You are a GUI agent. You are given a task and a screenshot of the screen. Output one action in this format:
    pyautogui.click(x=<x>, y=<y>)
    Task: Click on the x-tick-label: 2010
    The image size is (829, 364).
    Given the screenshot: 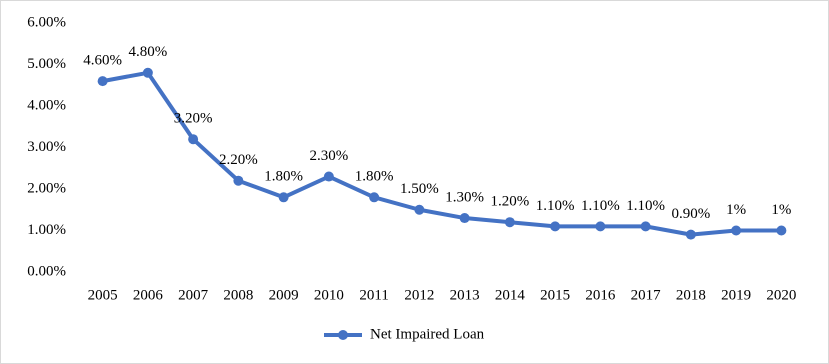 What is the action you would take?
    pyautogui.click(x=329, y=295)
    